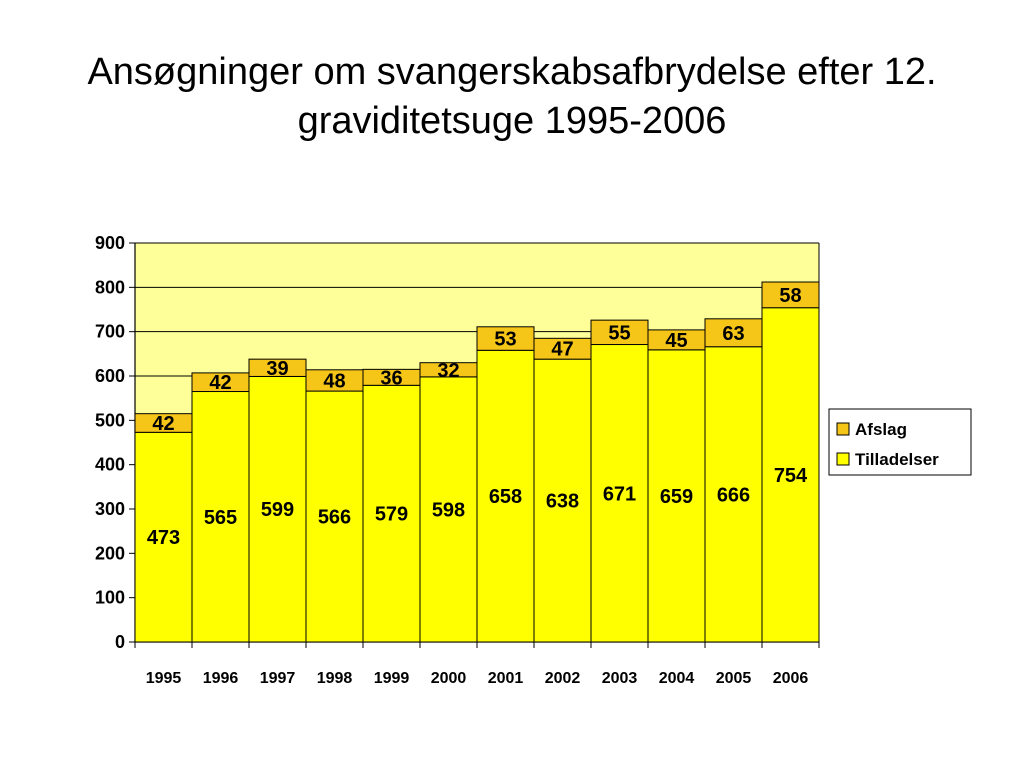  I want to click on x-tick-label: 1995, so click(164, 678).